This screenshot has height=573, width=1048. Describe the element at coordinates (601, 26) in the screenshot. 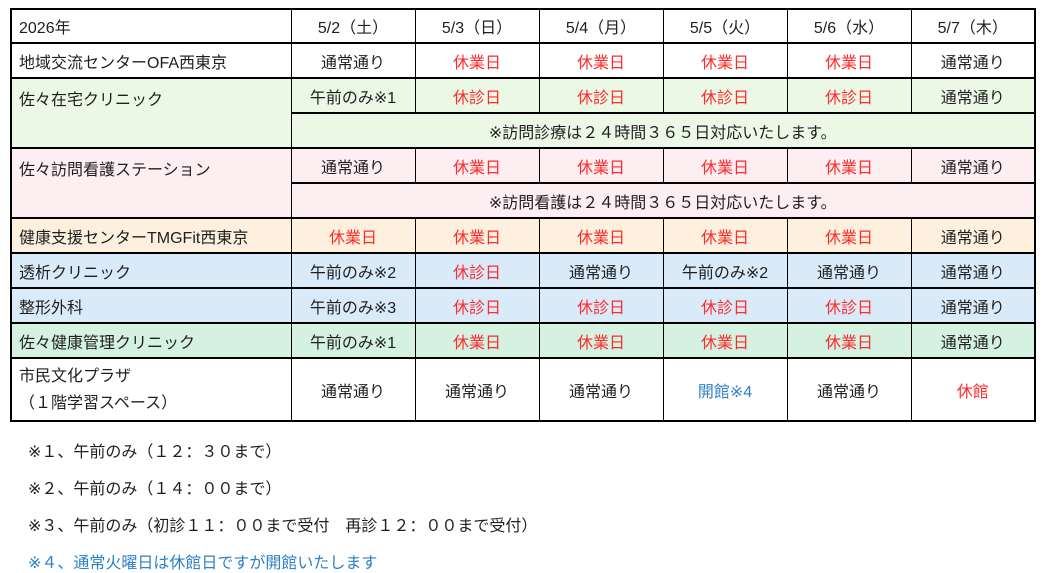

I see `day-header: 5/4（月）` at that location.